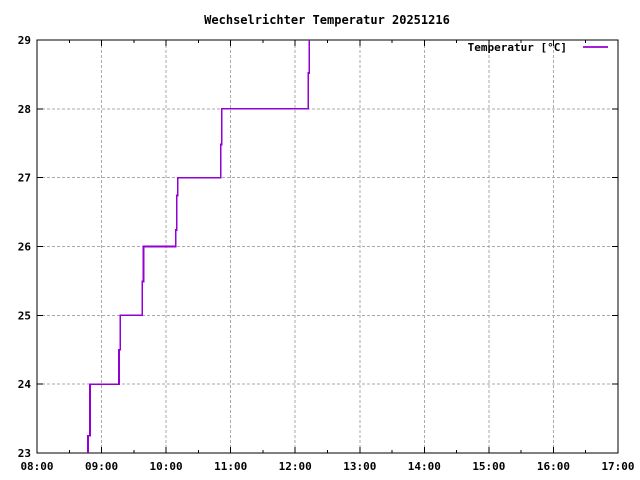 This screenshot has height=480, width=640. I want to click on chart-title: Wechselrichter Temperatur 20251216, so click(327, 20).